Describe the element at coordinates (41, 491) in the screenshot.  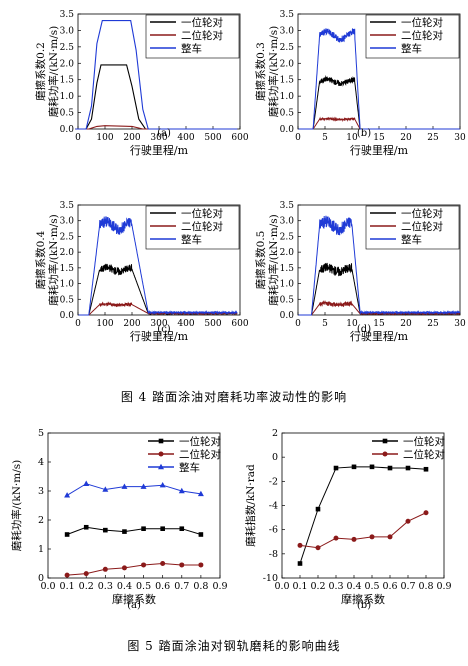
I see `y-tick-label: 3` at that location.